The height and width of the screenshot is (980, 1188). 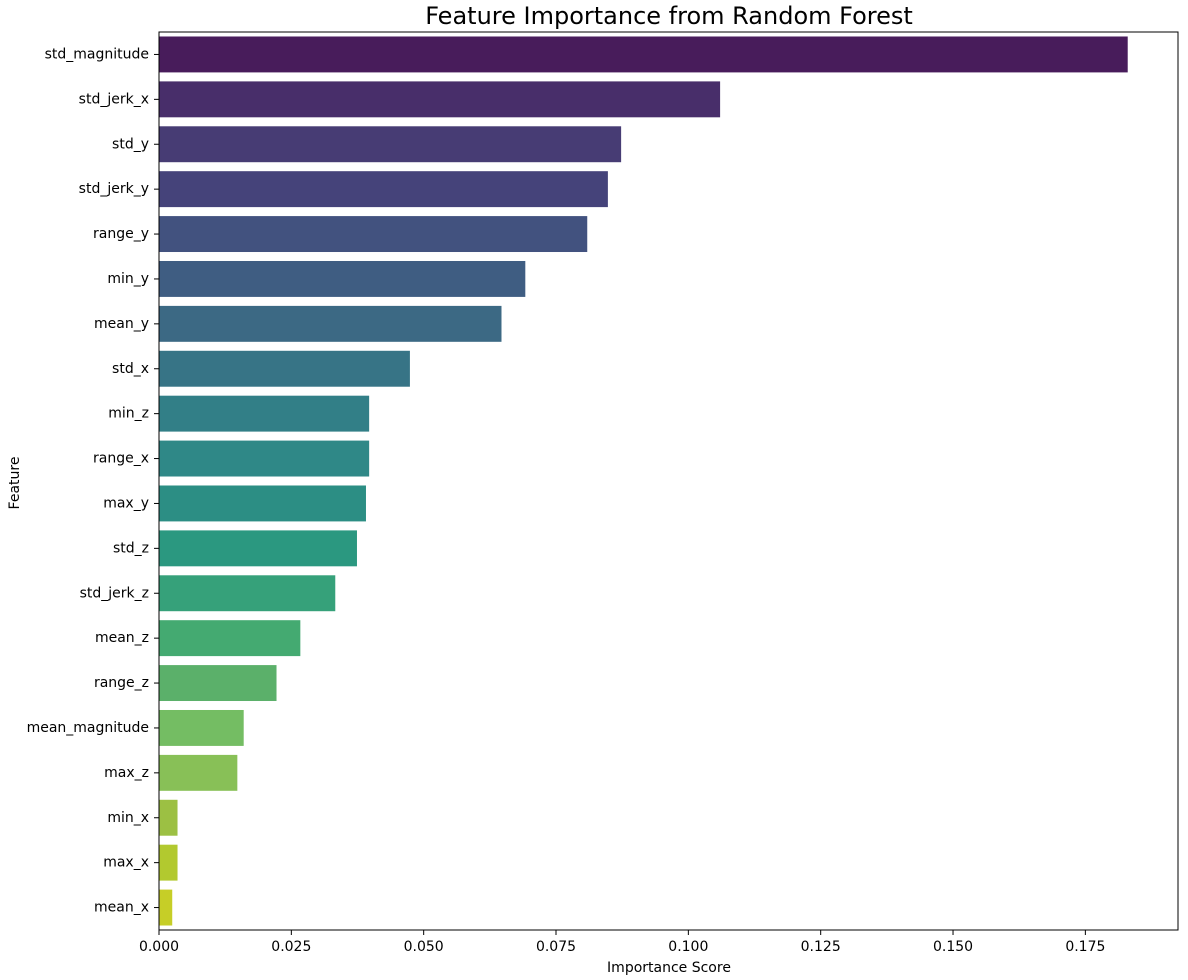 What do you see at coordinates (330, 323) in the screenshot?
I see `bar-mean_y` at bounding box center [330, 323].